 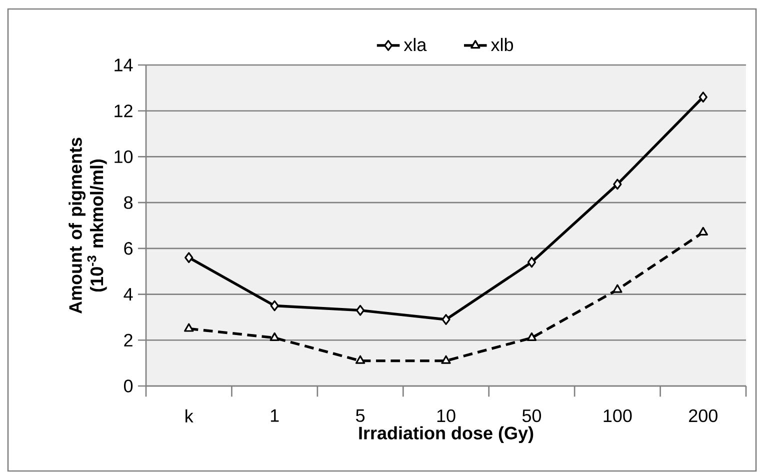 What do you see at coordinates (446, 415) in the screenshot?
I see `x-tick-label: 10` at bounding box center [446, 415].